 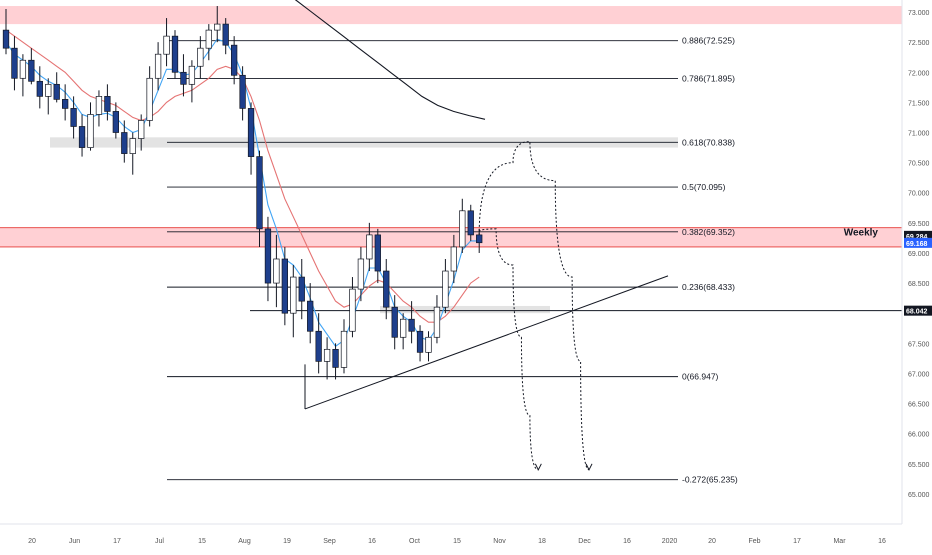 What do you see at coordinates (287, 541) in the screenshot?
I see `x-tick-label: 19` at bounding box center [287, 541].